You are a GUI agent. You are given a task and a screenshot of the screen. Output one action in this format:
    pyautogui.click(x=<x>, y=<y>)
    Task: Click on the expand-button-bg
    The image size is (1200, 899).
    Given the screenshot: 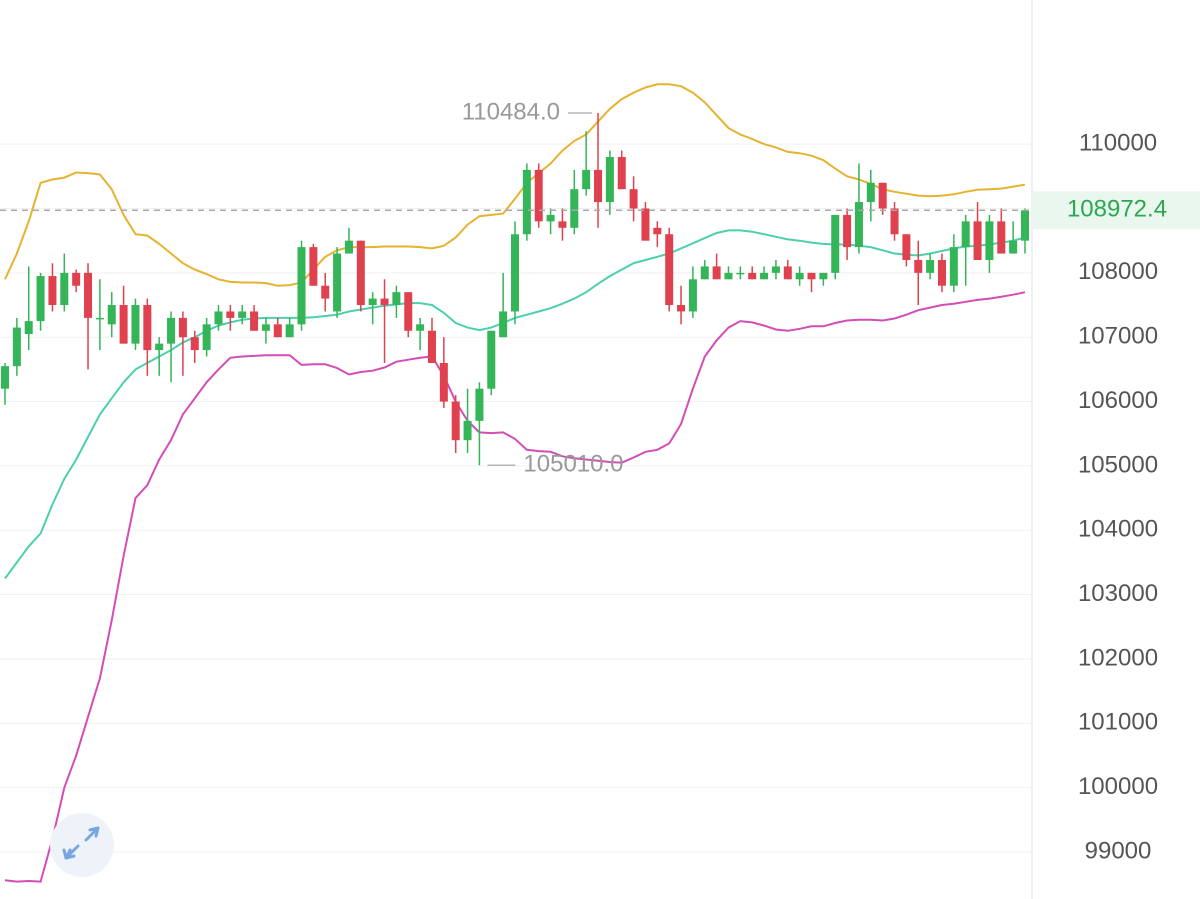 What is the action you would take?
    pyautogui.click(x=82, y=845)
    